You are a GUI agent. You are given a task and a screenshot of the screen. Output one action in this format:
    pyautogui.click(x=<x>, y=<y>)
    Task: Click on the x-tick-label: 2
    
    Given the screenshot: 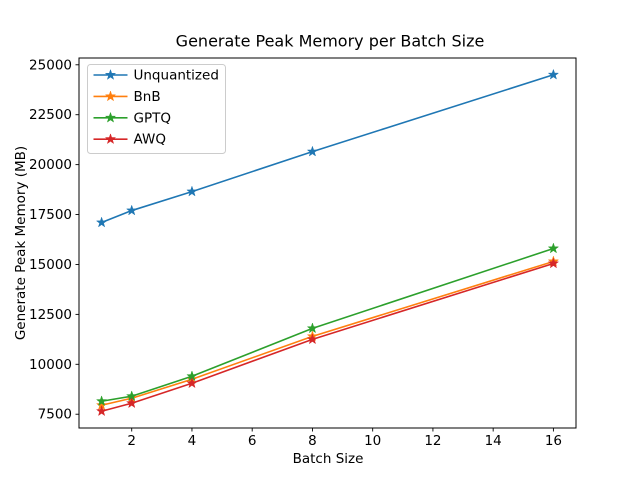 What is the action you would take?
    pyautogui.click(x=131, y=441)
    